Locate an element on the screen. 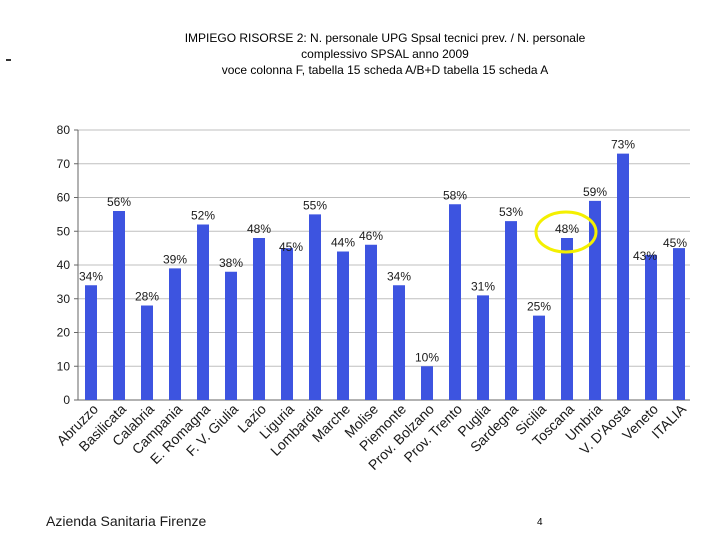 The height and width of the screenshot is (540, 720). chart-title-line-2: complessivo SPSAL anno 2009 is located at coordinates (385, 54).